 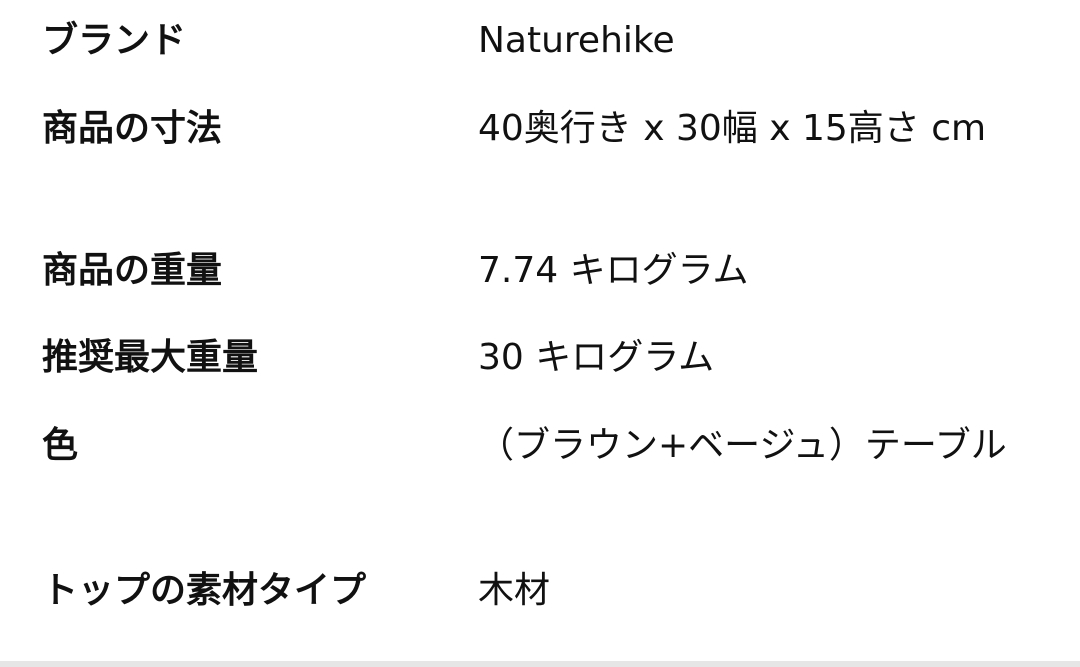 What do you see at coordinates (576, 40) in the screenshot?
I see `spec-value: Naturehike` at bounding box center [576, 40].